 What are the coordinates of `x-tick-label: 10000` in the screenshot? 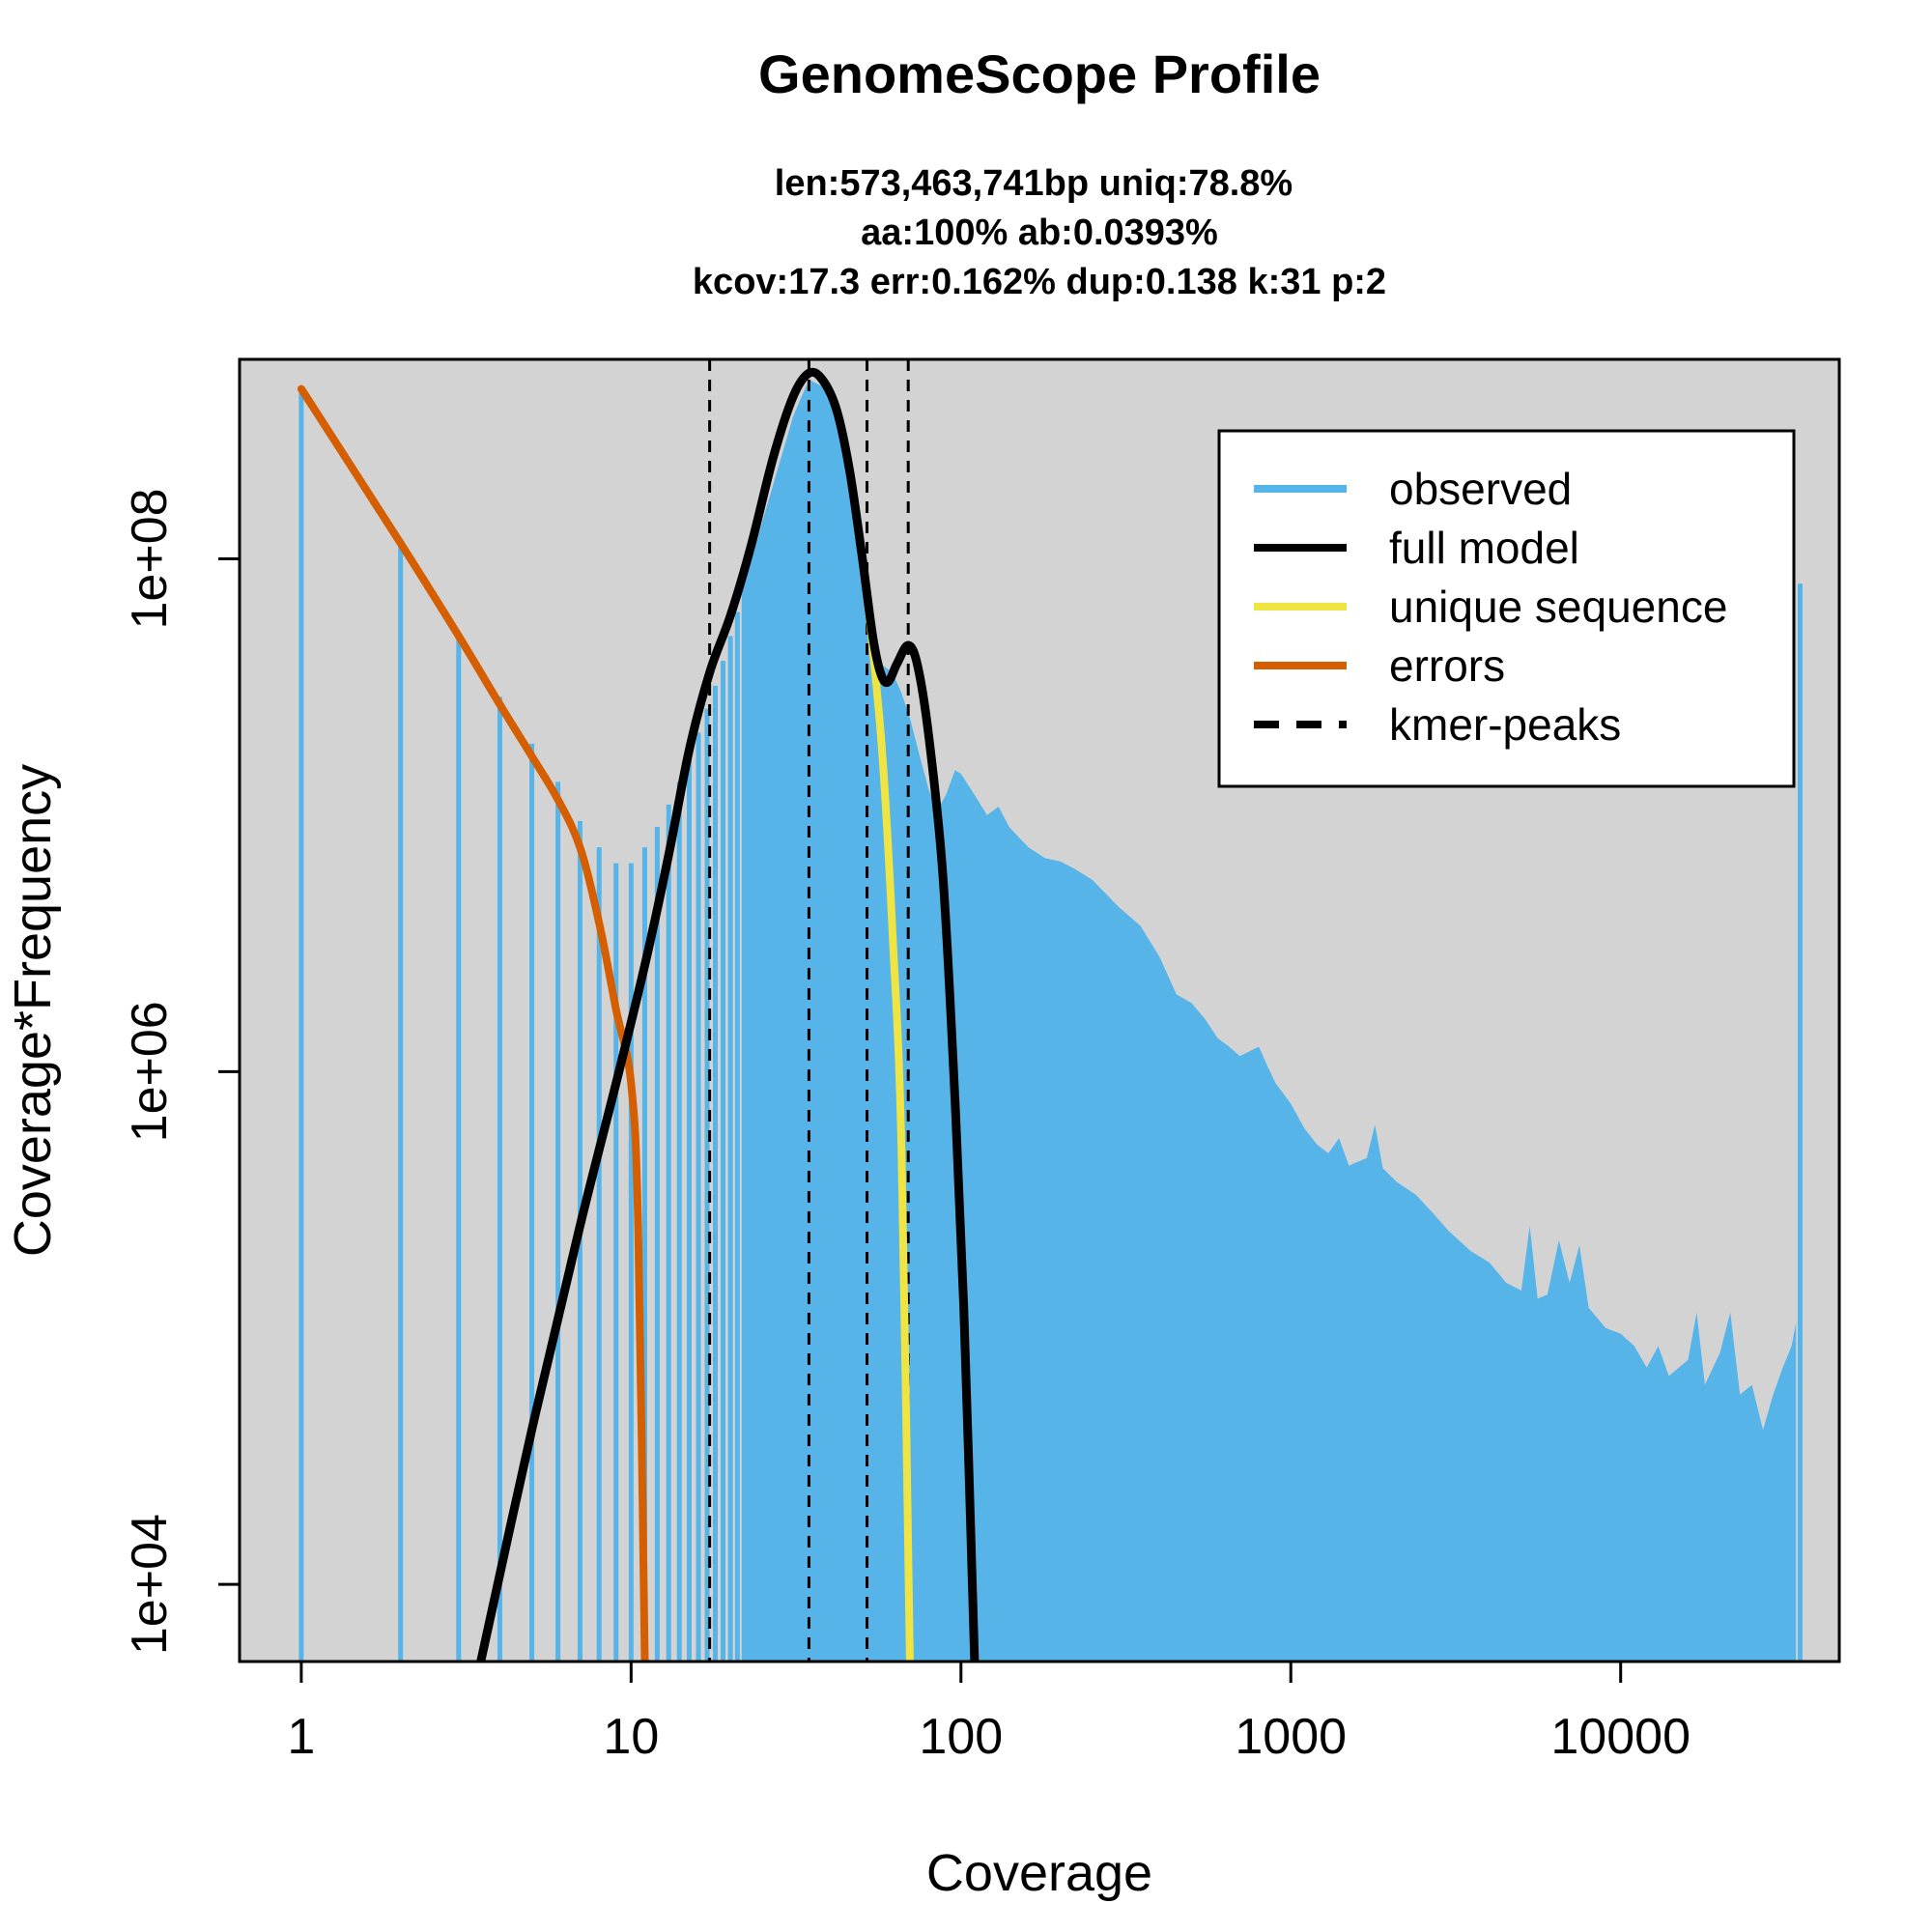 It's located at (1620, 1737).